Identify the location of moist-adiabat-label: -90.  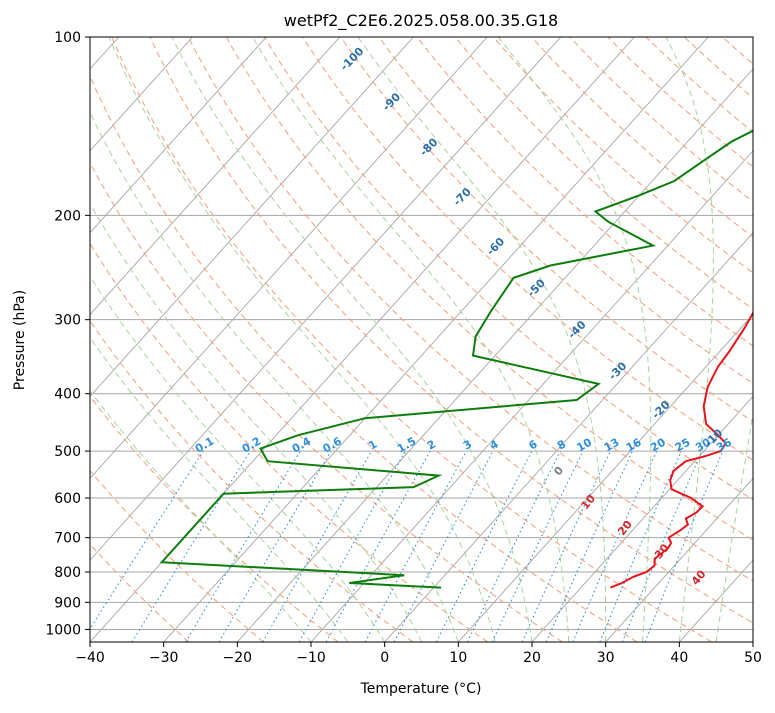
(391, 101).